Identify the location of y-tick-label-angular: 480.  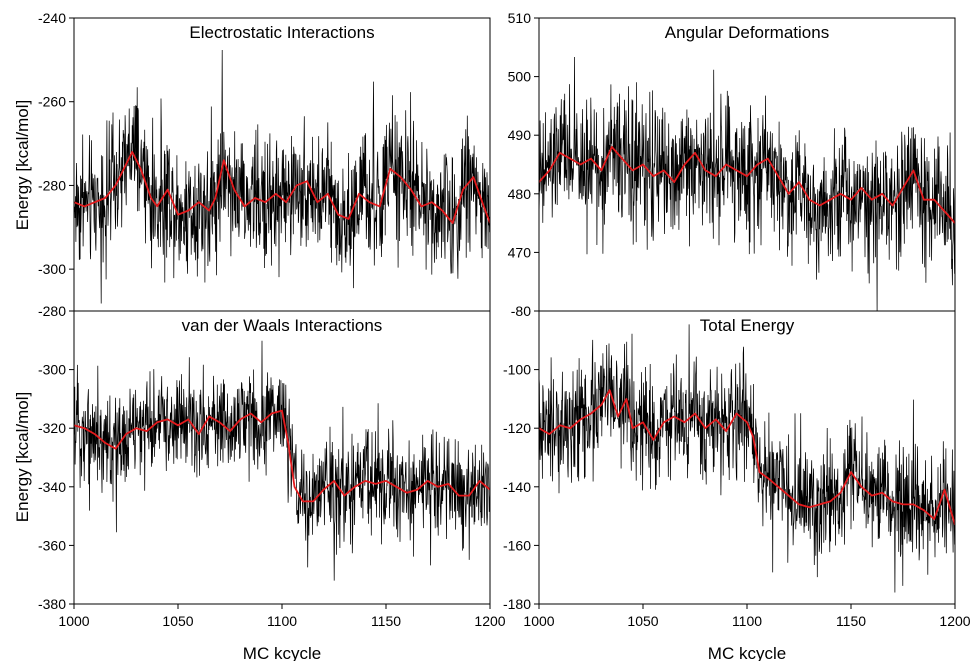
(520, 194).